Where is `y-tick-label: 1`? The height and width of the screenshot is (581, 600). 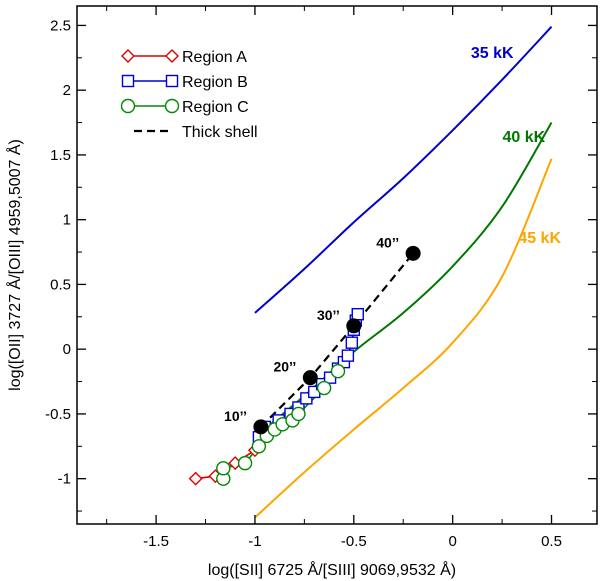
y-tick-label: 1 is located at coordinates (67, 220).